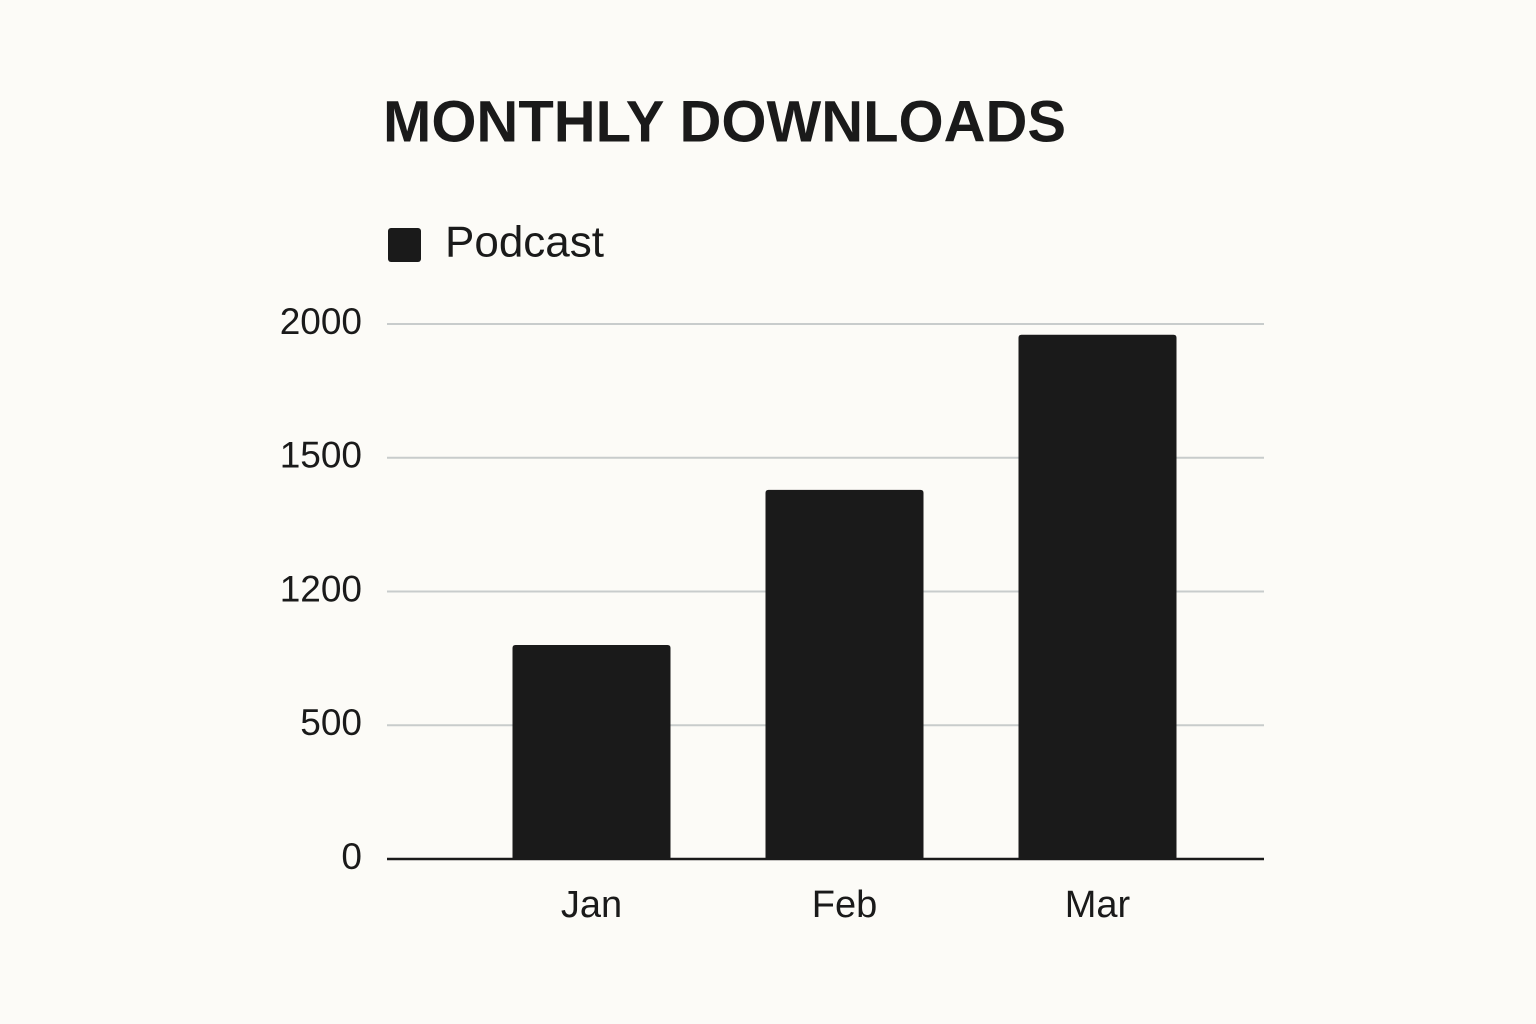  Describe the element at coordinates (591, 905) in the screenshot. I see `x-tick-label: Jan` at that location.